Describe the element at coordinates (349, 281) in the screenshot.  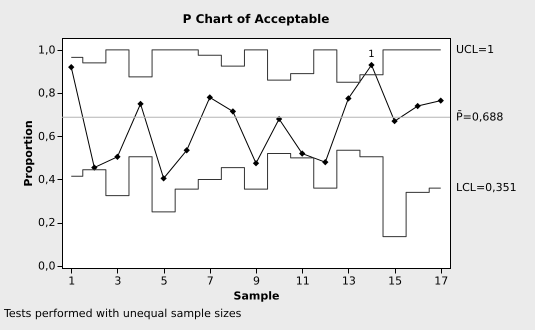
I see `x-tick-label: 13` at that location.